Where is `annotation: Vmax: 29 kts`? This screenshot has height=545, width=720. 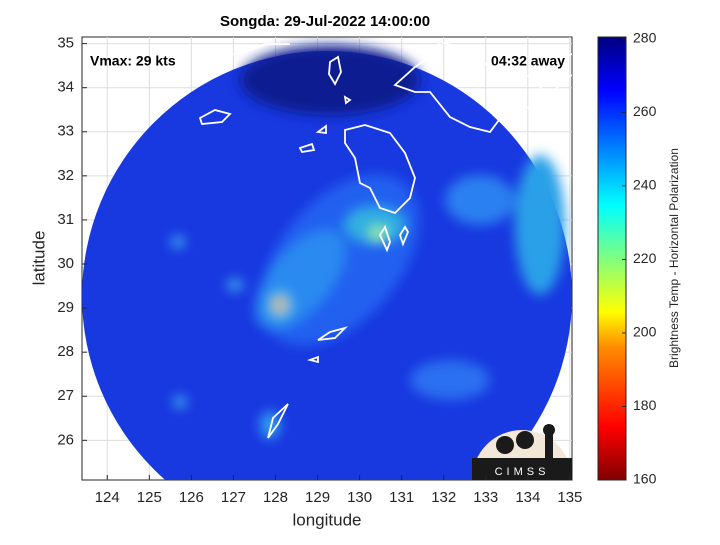 annotation: Vmax: 29 kts is located at coordinates (133, 61).